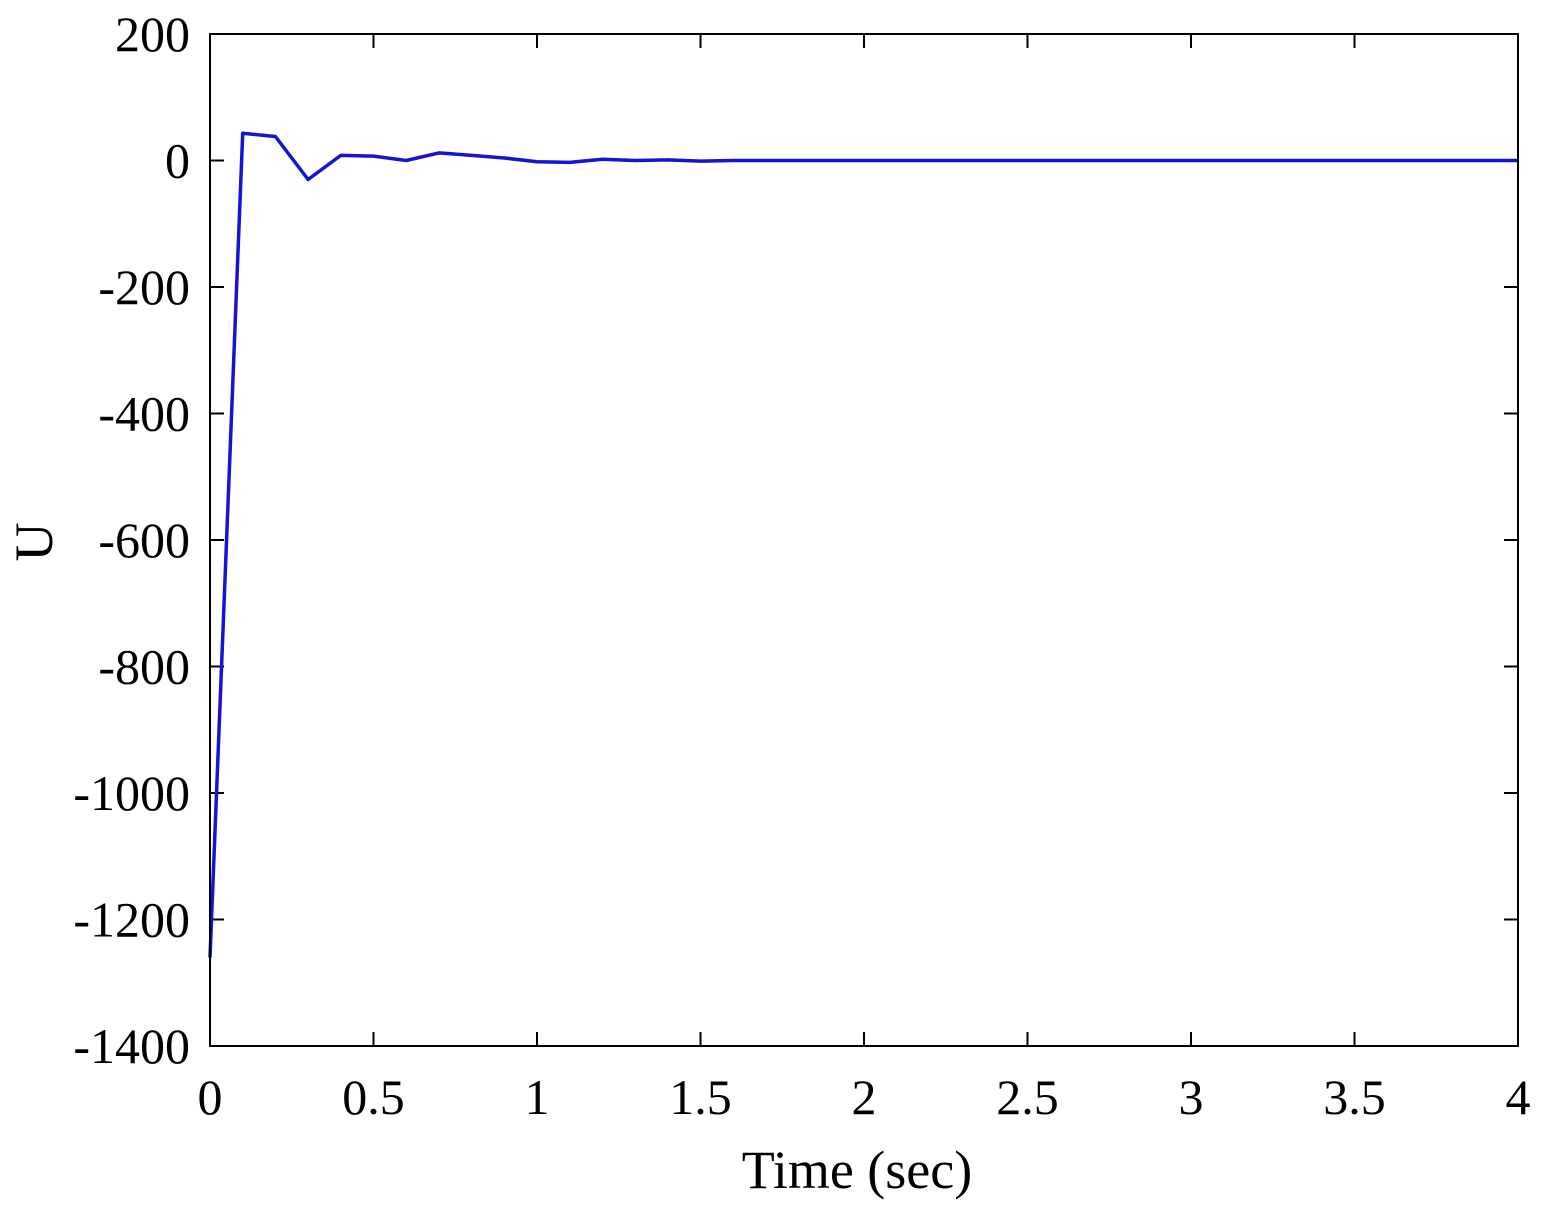  I want to click on y-tick-label: -1200, so click(131, 920).